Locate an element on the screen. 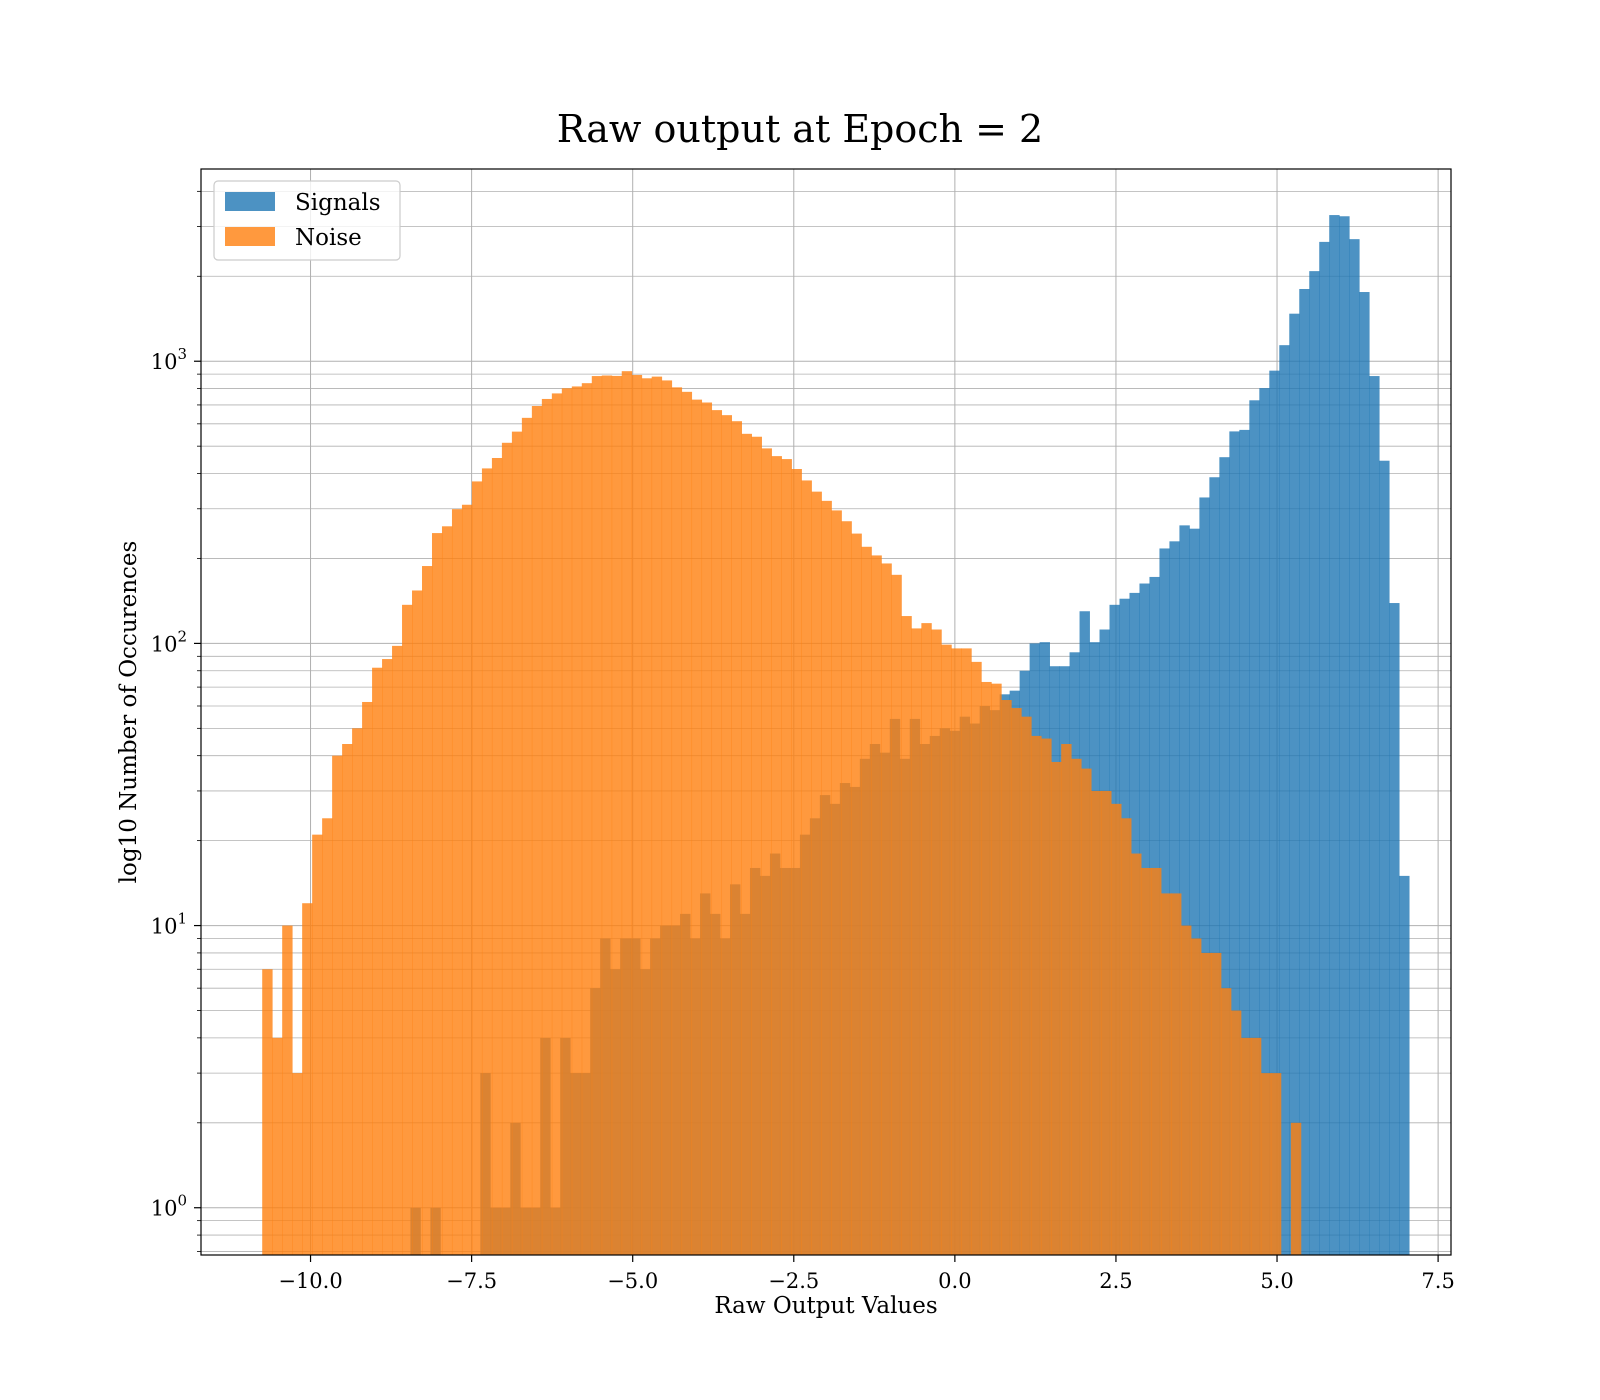 This screenshot has width=1600, height=1400. chart-title: Raw output at Epoch = 2 is located at coordinates (800, 129).